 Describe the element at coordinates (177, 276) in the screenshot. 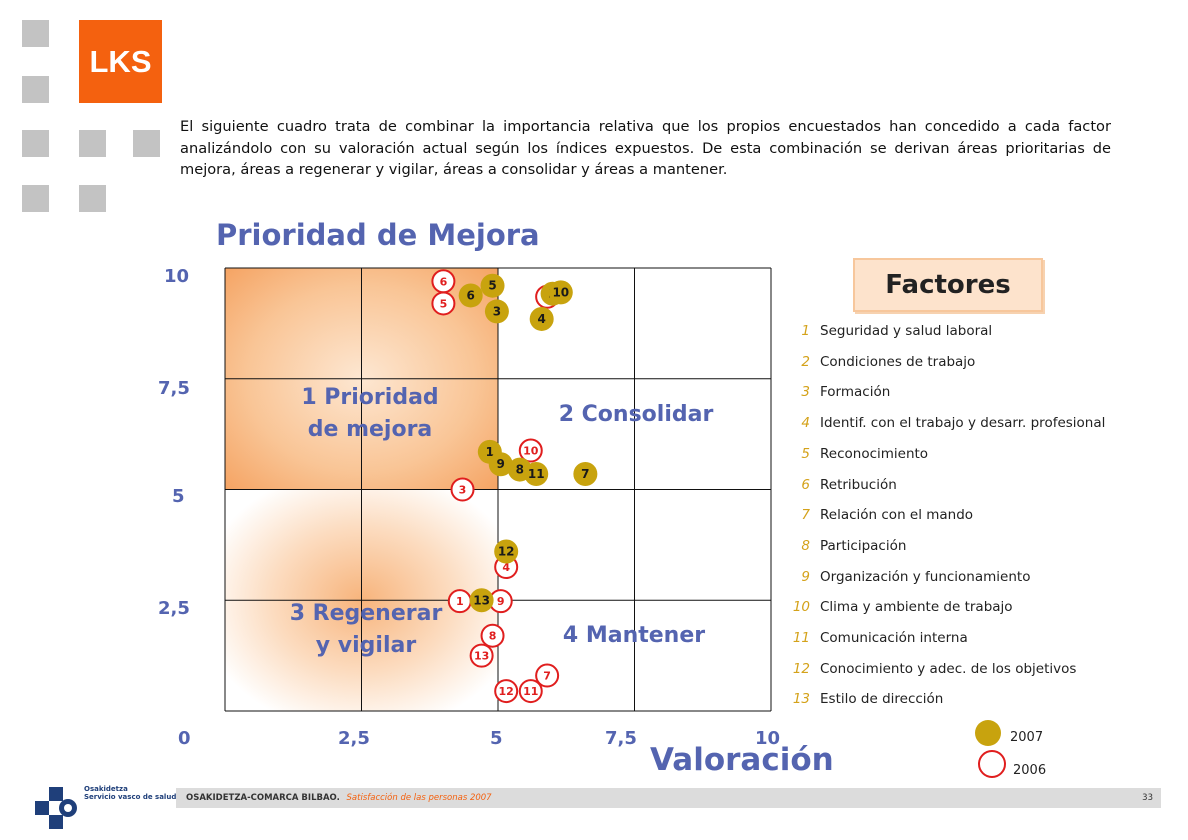

I see `y-tick-label: 10` at that location.